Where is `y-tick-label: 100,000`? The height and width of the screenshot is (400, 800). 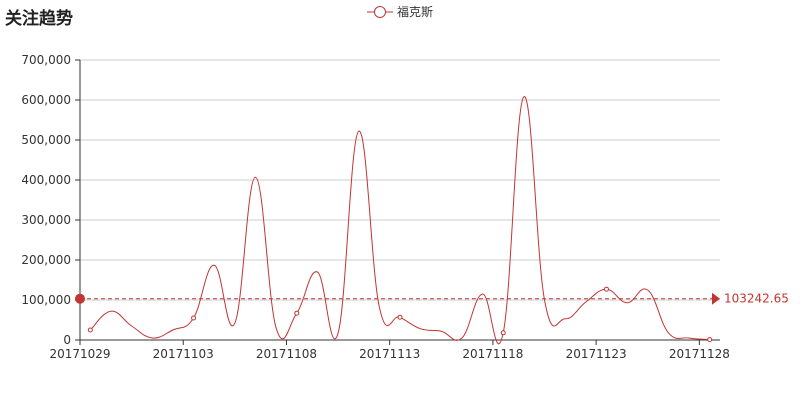
y-tick-label: 100,000 is located at coordinates (46, 300).